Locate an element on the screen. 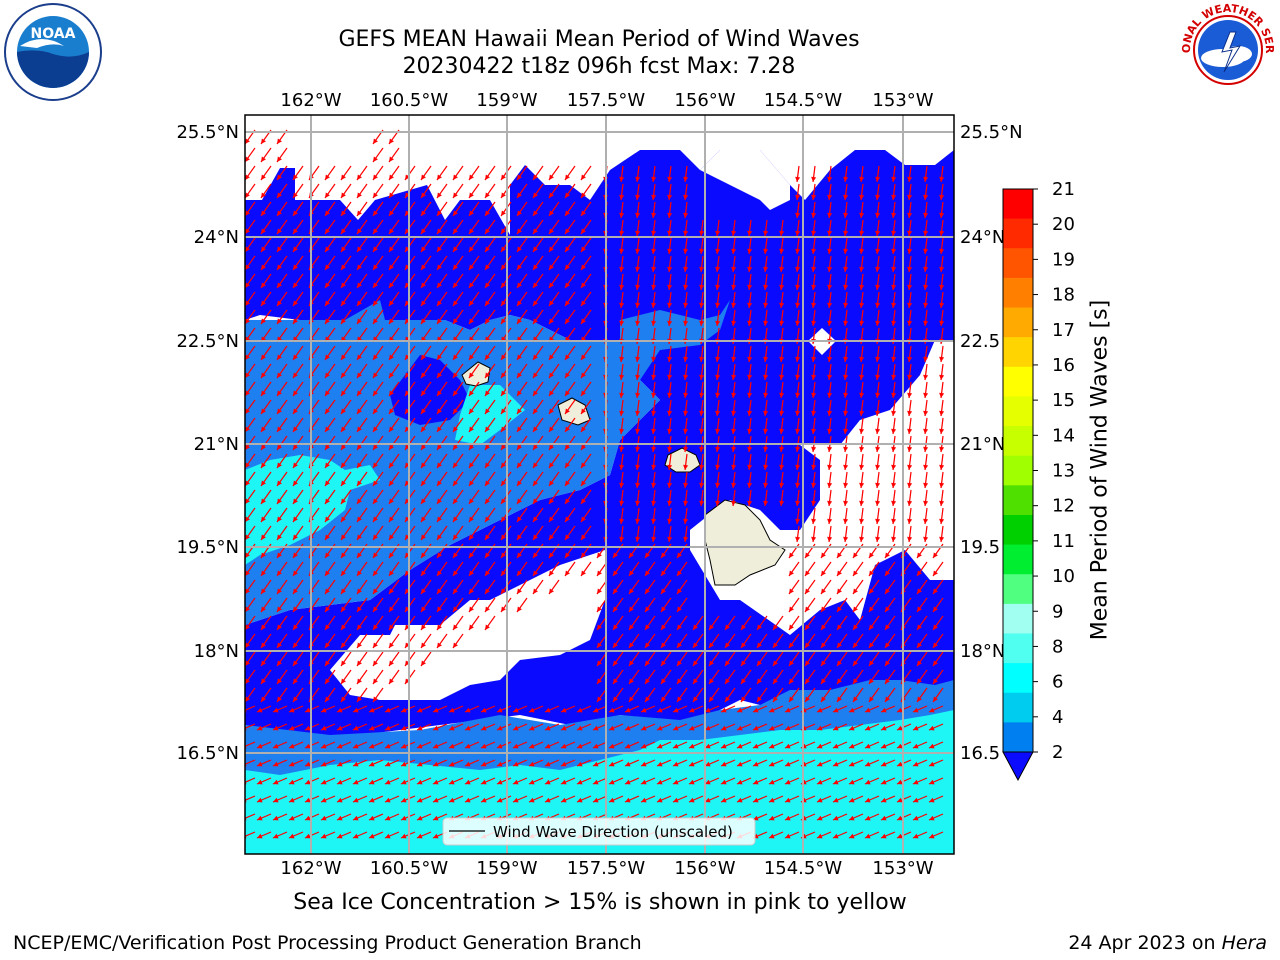  lat-tick-left: 19.5°N is located at coordinates (207, 547).